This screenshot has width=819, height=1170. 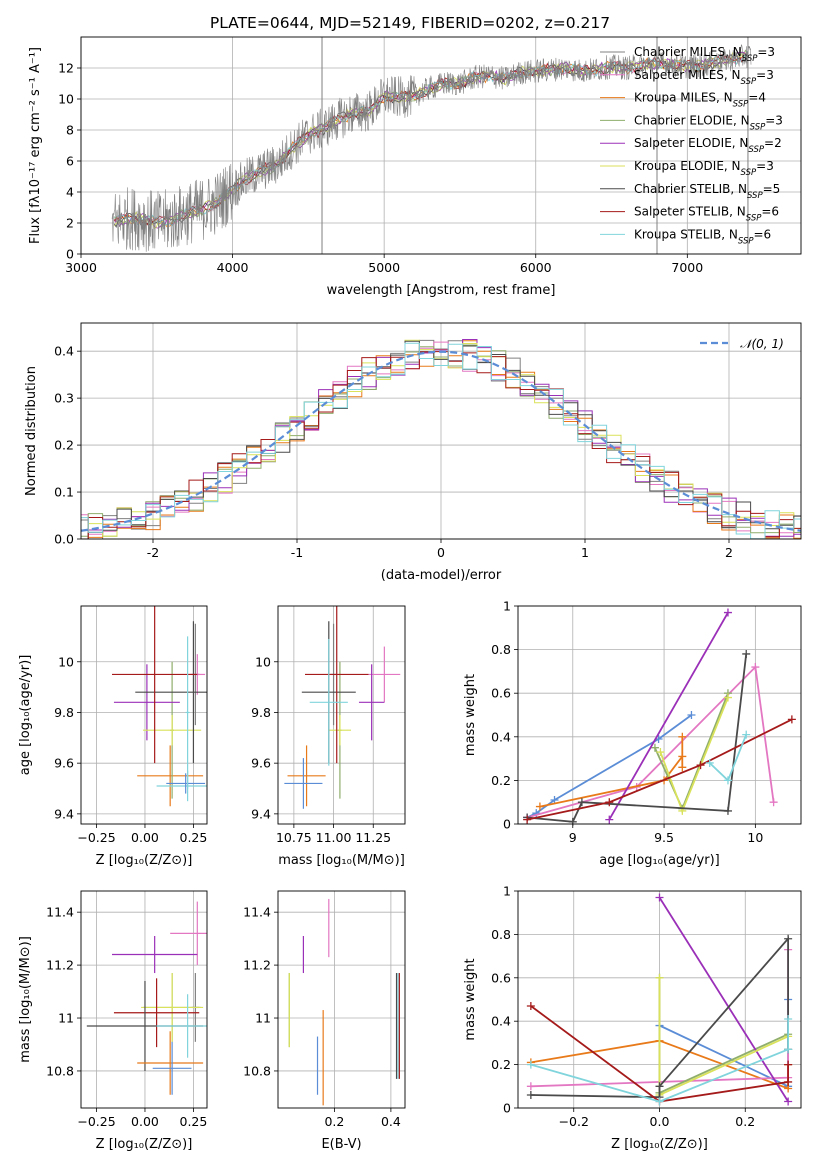 What do you see at coordinates (728, 757) in the screenshot?
I see `series-kroupa-stelib` at bounding box center [728, 757].